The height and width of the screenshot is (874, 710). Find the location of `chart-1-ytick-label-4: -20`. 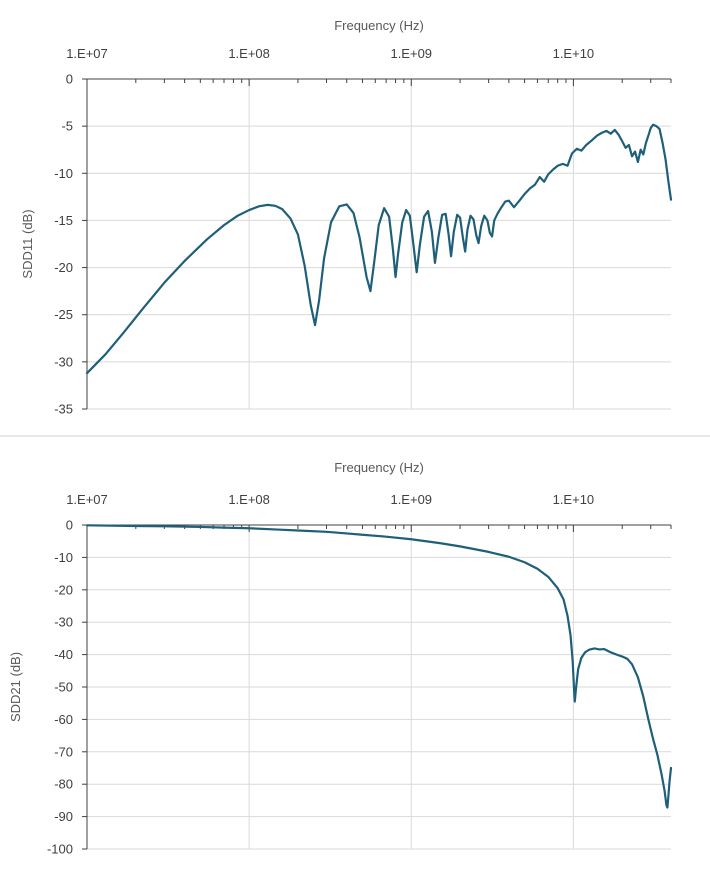

chart-1-ytick-label-4: -20 is located at coordinates (63, 267).